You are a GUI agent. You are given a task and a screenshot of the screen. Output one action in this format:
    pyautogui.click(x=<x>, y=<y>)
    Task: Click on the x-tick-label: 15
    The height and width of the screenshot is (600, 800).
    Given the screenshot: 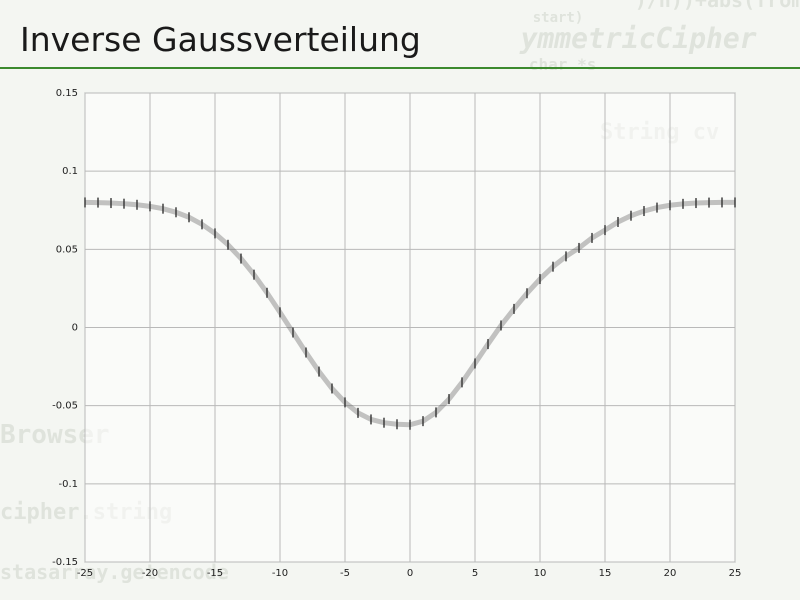 What is the action you would take?
    pyautogui.click(x=605, y=573)
    